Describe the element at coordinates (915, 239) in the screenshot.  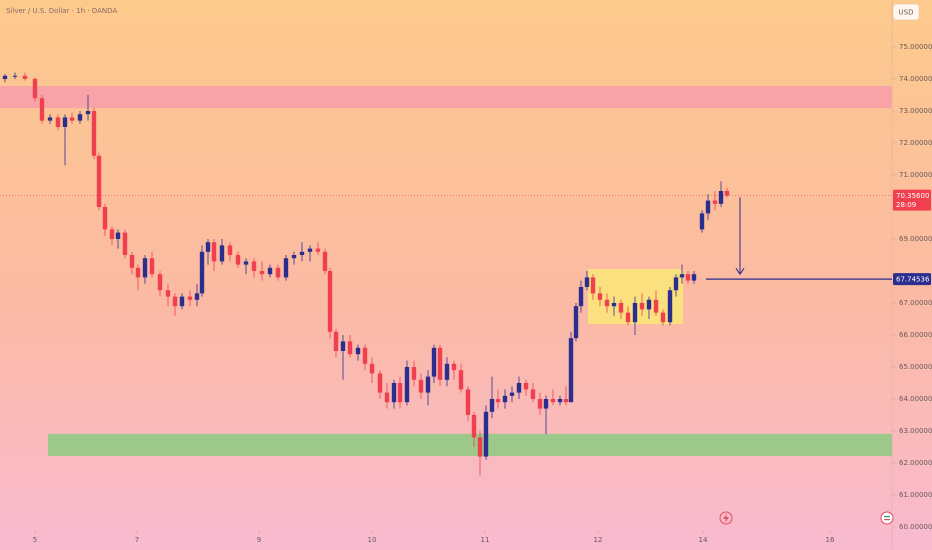
I see `y-tick-label: 69.00000` at that location.